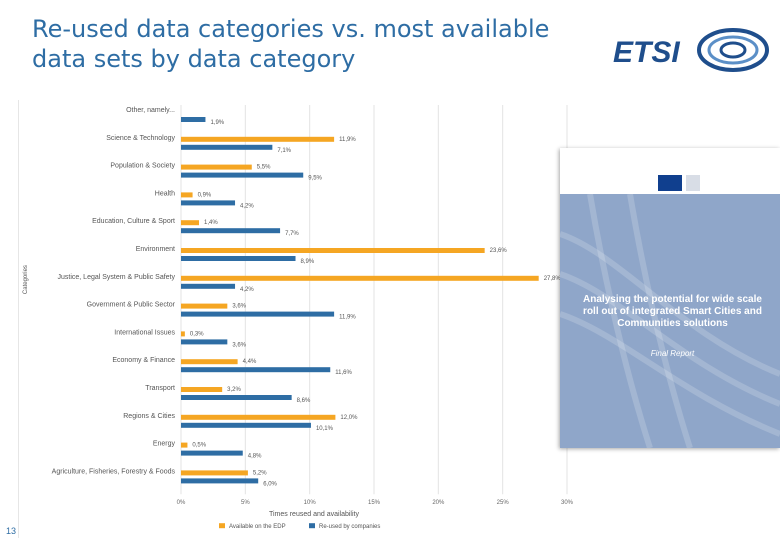 Image resolution: width=780 pixels, height=540 pixels. I want to click on data-label: 4,4%, so click(250, 362).